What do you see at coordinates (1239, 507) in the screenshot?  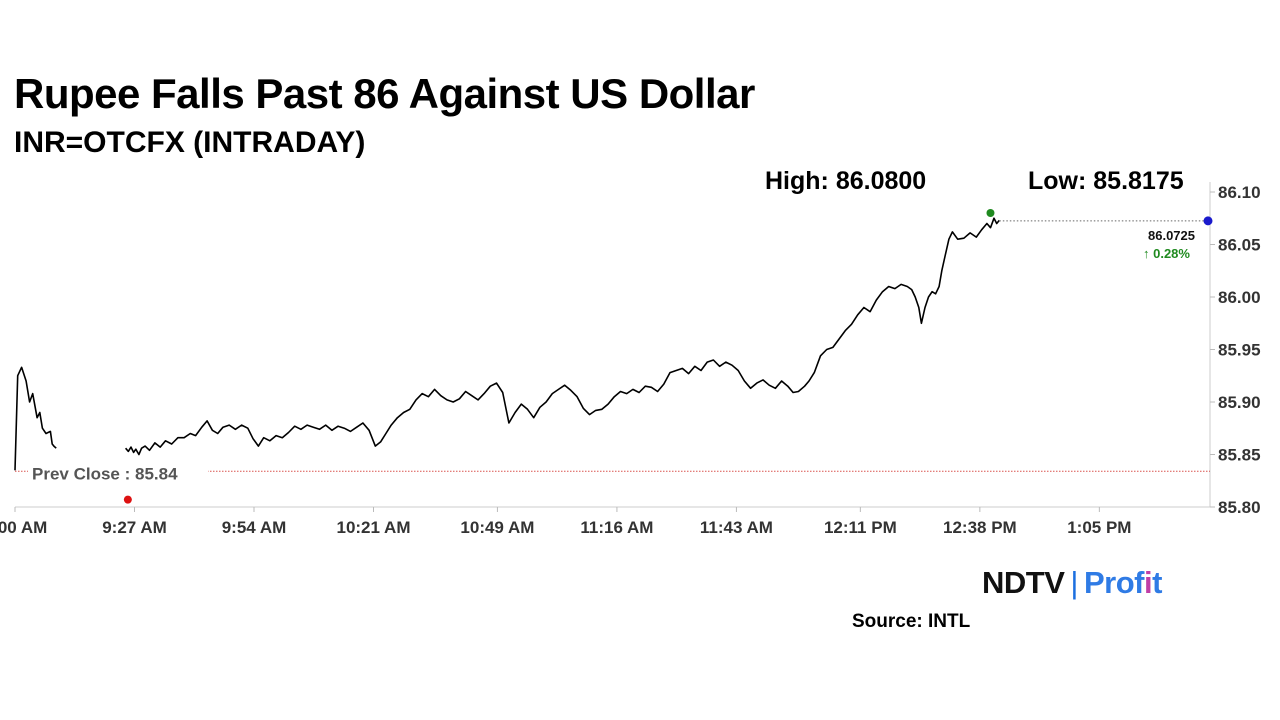 I see `y-tick-label: 85.80` at bounding box center [1239, 507].